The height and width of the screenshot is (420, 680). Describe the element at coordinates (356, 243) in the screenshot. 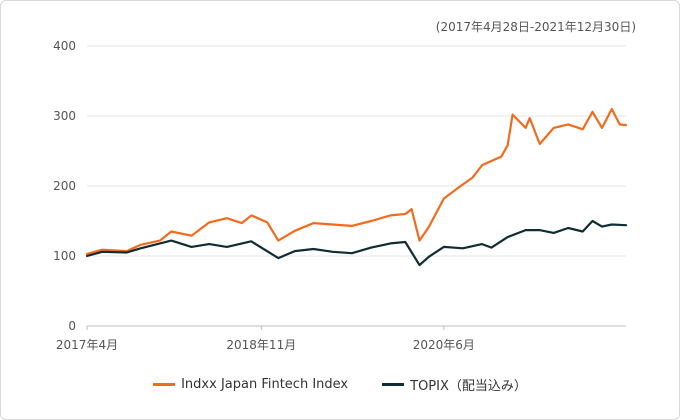

I see `series-line-topix` at that location.